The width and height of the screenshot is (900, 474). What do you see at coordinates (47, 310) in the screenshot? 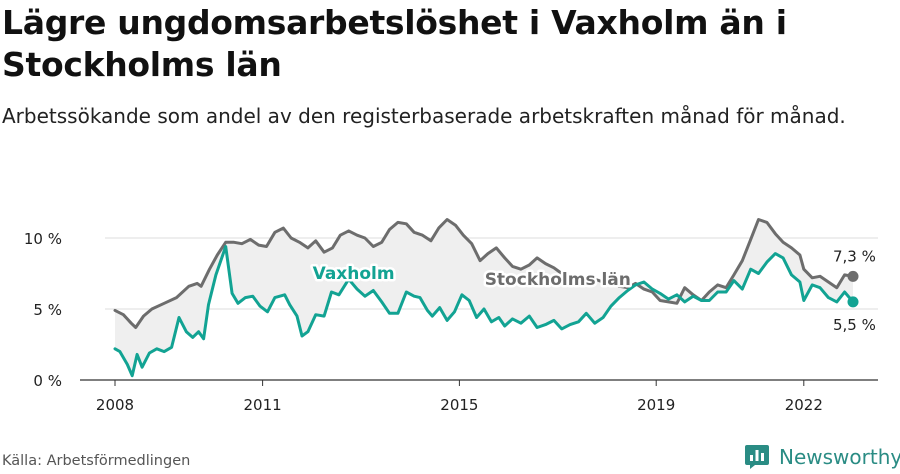
I see `y-tick-label: 5 %` at bounding box center [47, 310].